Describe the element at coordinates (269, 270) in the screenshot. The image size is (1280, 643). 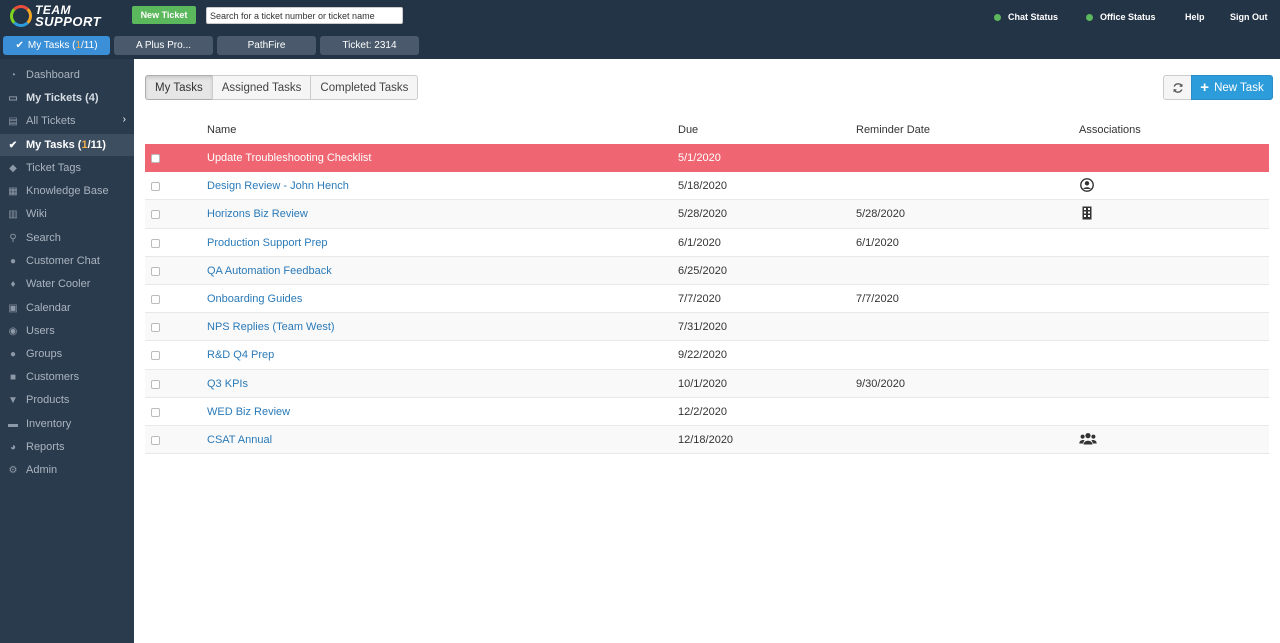
I see `task-name-link: QA Automation Feedback` at that location.